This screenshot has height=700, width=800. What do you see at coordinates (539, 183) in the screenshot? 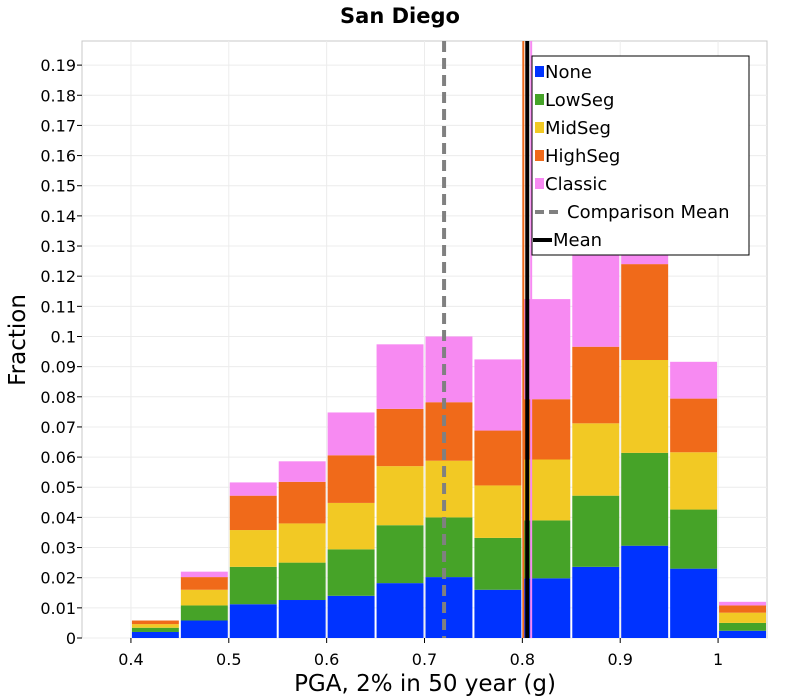
I see `legend-swatch-classic` at bounding box center [539, 183].